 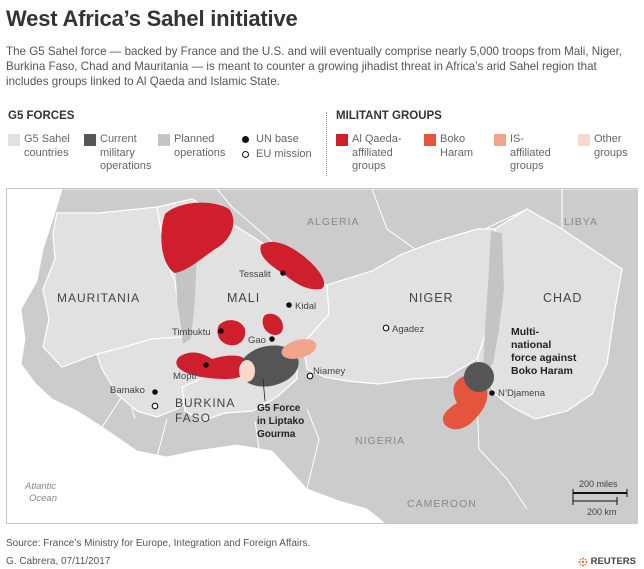 What do you see at coordinates (231, 333) in the screenshot?
I see `al-qaeda-timbuktu` at bounding box center [231, 333].